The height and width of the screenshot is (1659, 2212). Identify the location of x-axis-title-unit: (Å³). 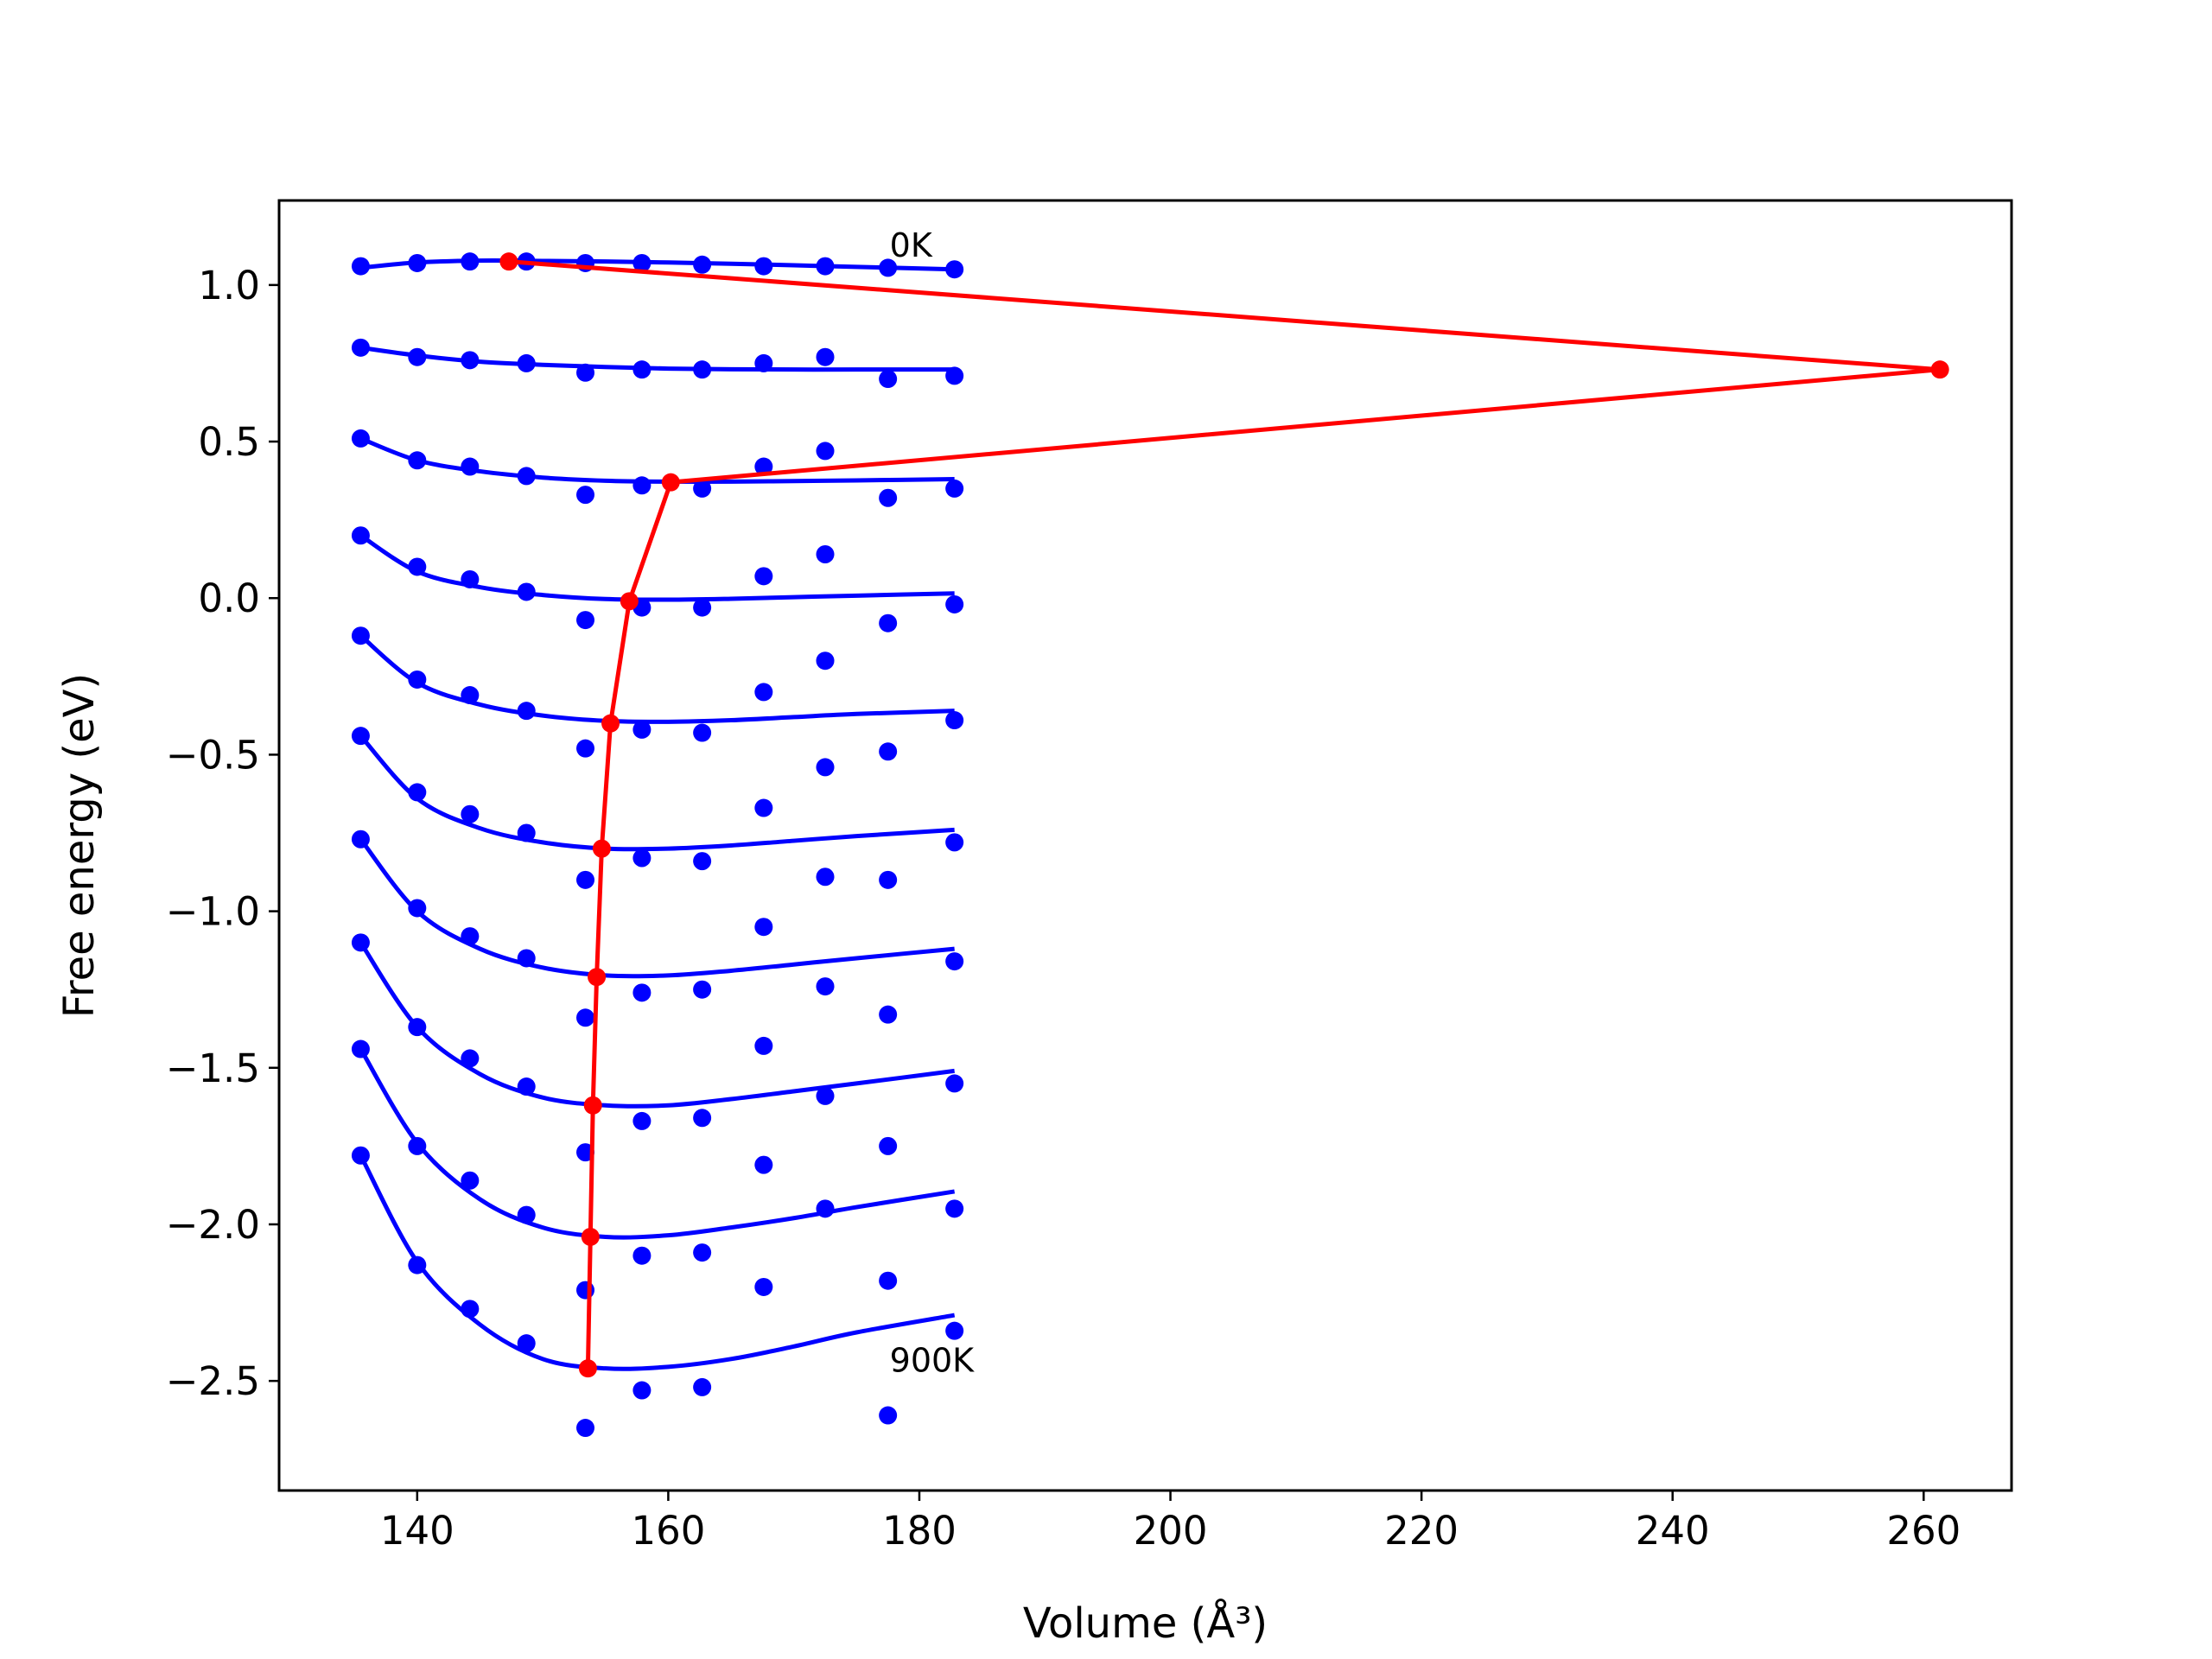
(1229, 1623).